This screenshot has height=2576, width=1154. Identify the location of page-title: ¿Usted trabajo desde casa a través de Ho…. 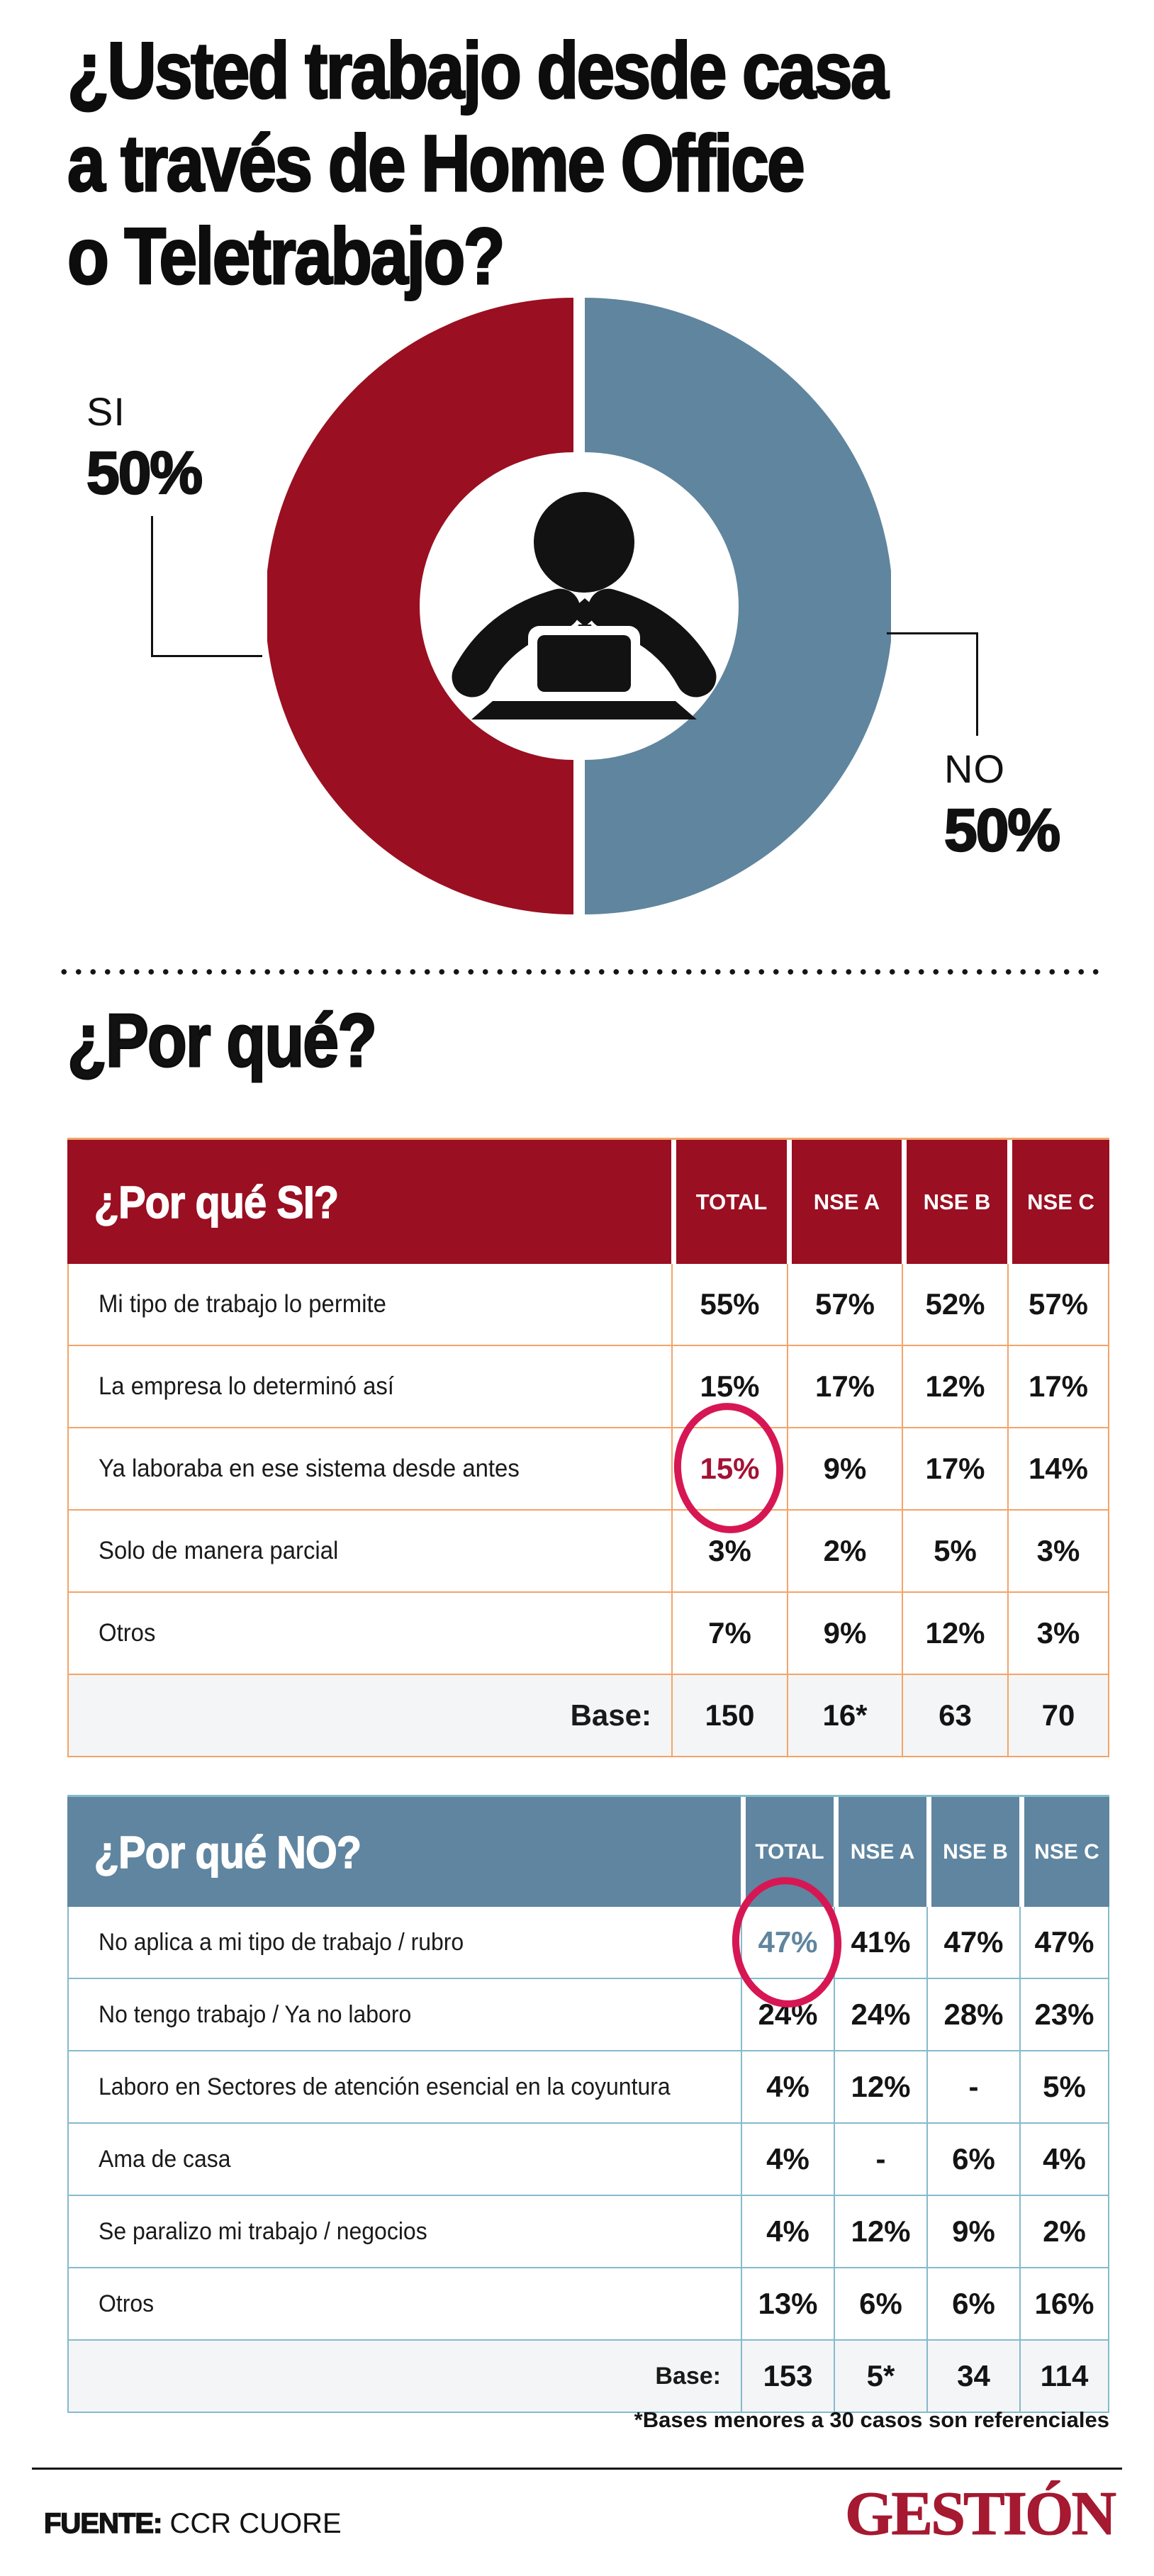
(479, 163).